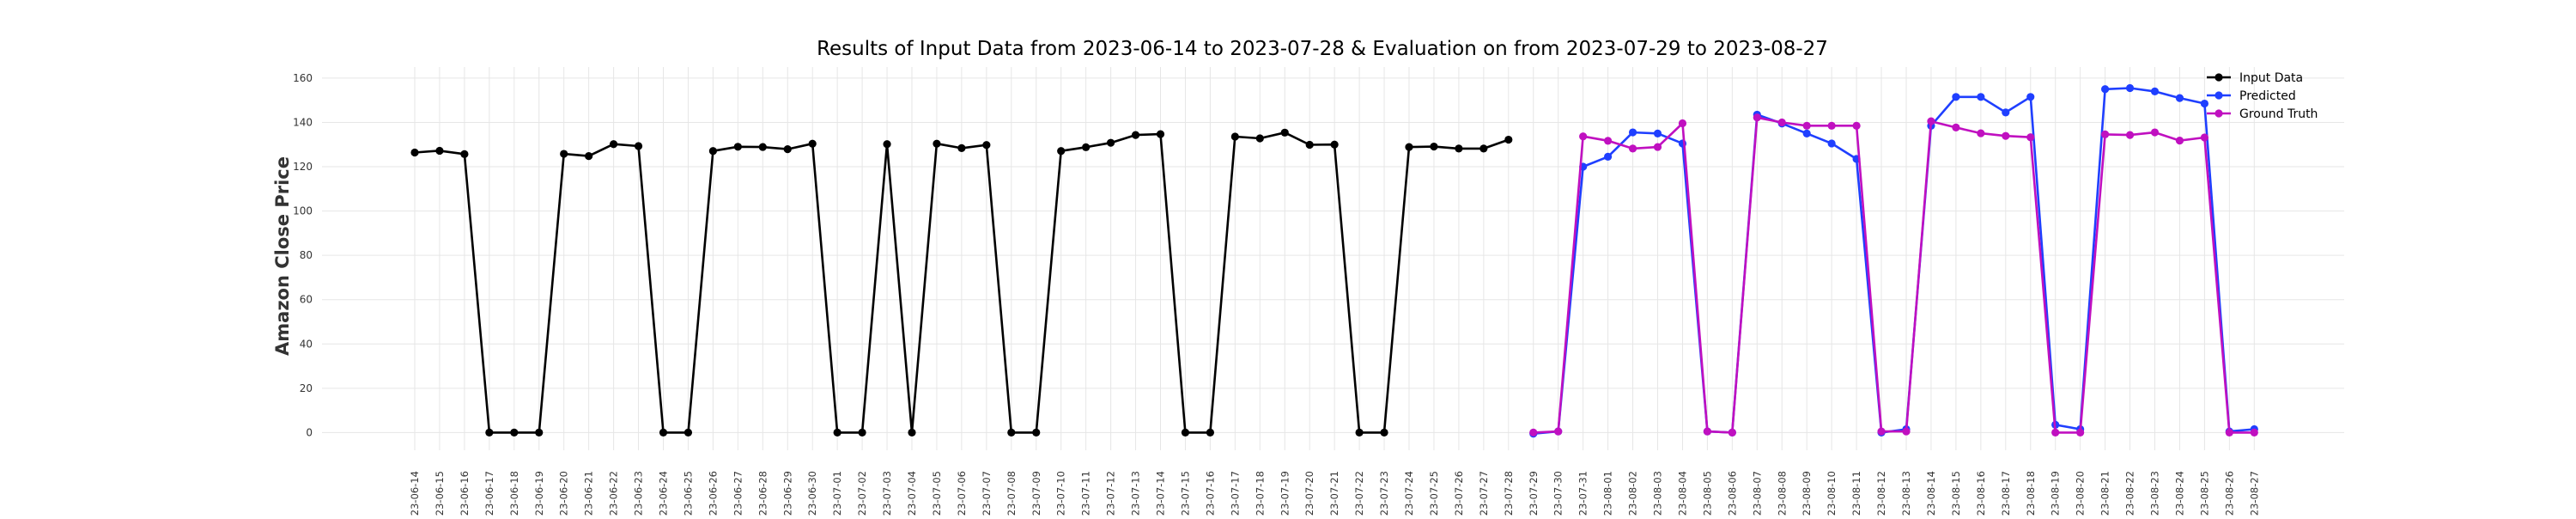 The height and width of the screenshot is (519, 2576). I want to click on x-tick-label: -23-07-23, so click(1384, 493).